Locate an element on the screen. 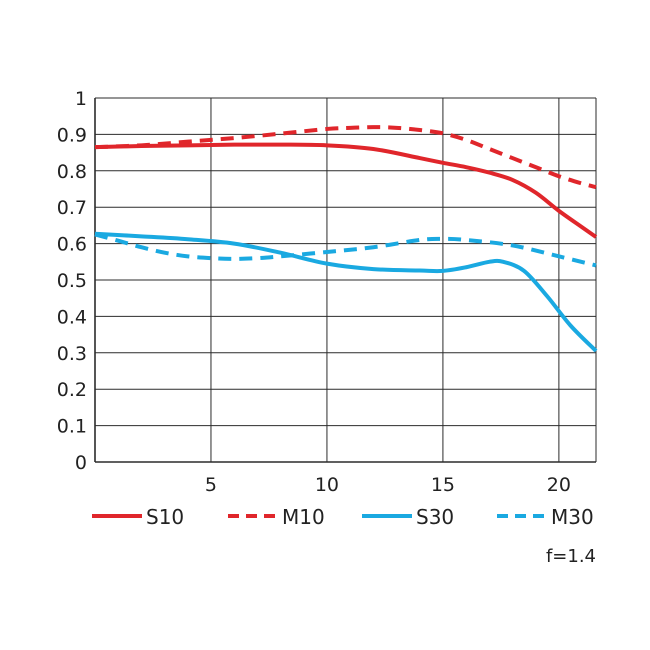  y-tick-label: 0.9 is located at coordinates (72, 135).